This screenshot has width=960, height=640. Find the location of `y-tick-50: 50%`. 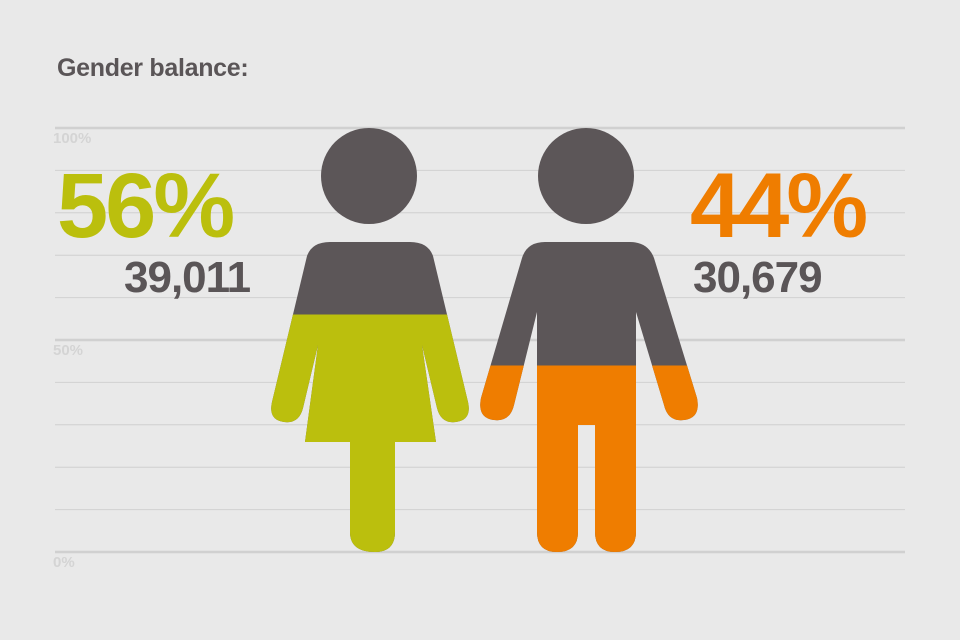

y-tick-50: 50% is located at coordinates (68, 350).